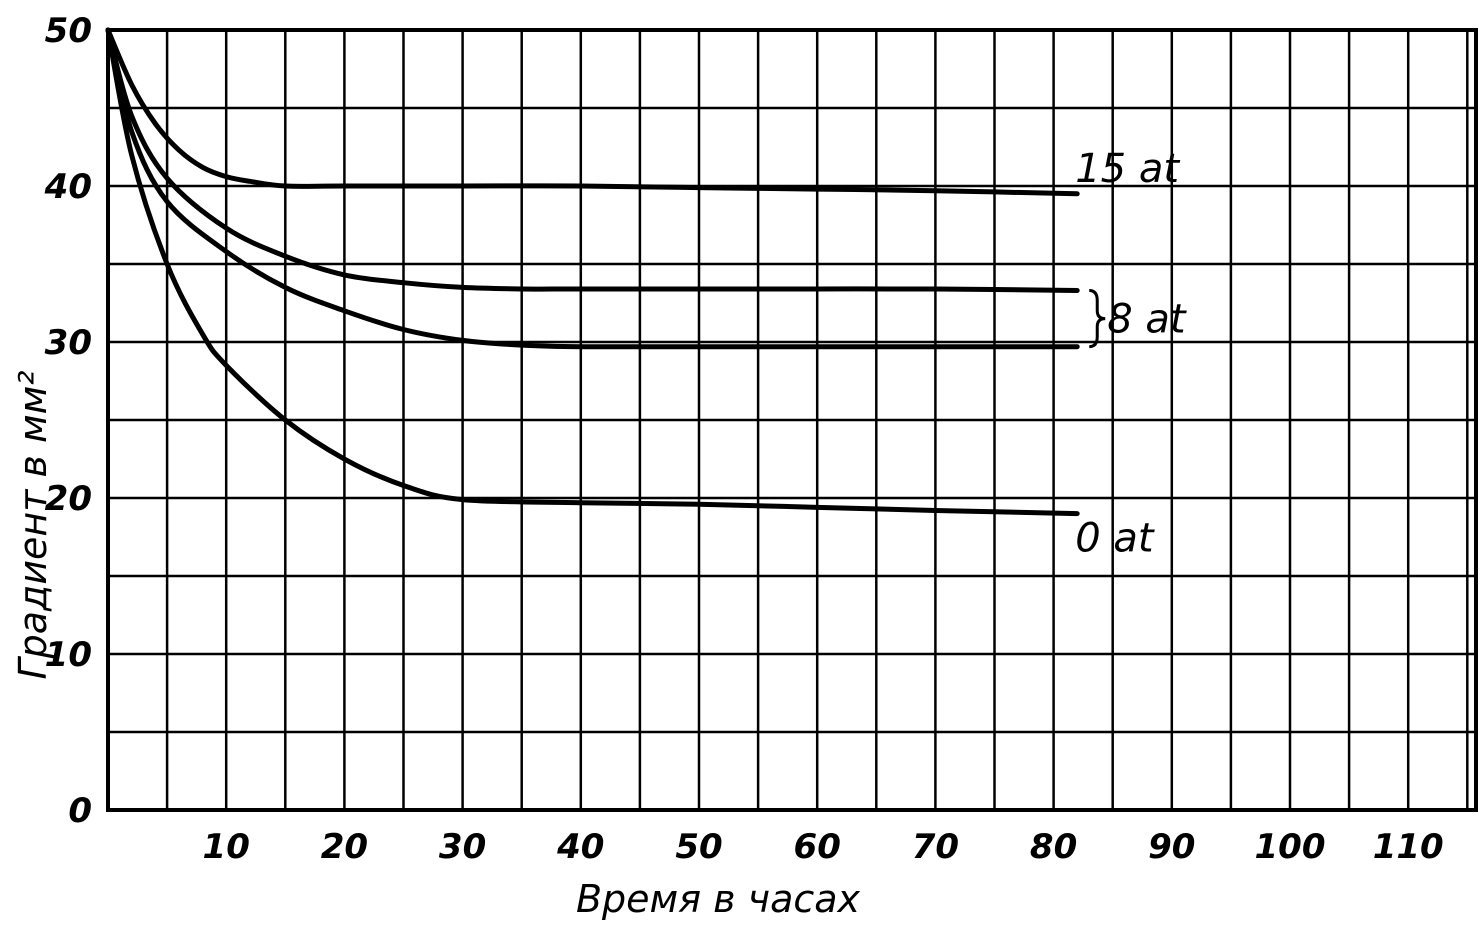 The height and width of the screenshot is (926, 1480). What do you see at coordinates (1115, 539) in the screenshot?
I see `series-label-0at: 0 at` at bounding box center [1115, 539].